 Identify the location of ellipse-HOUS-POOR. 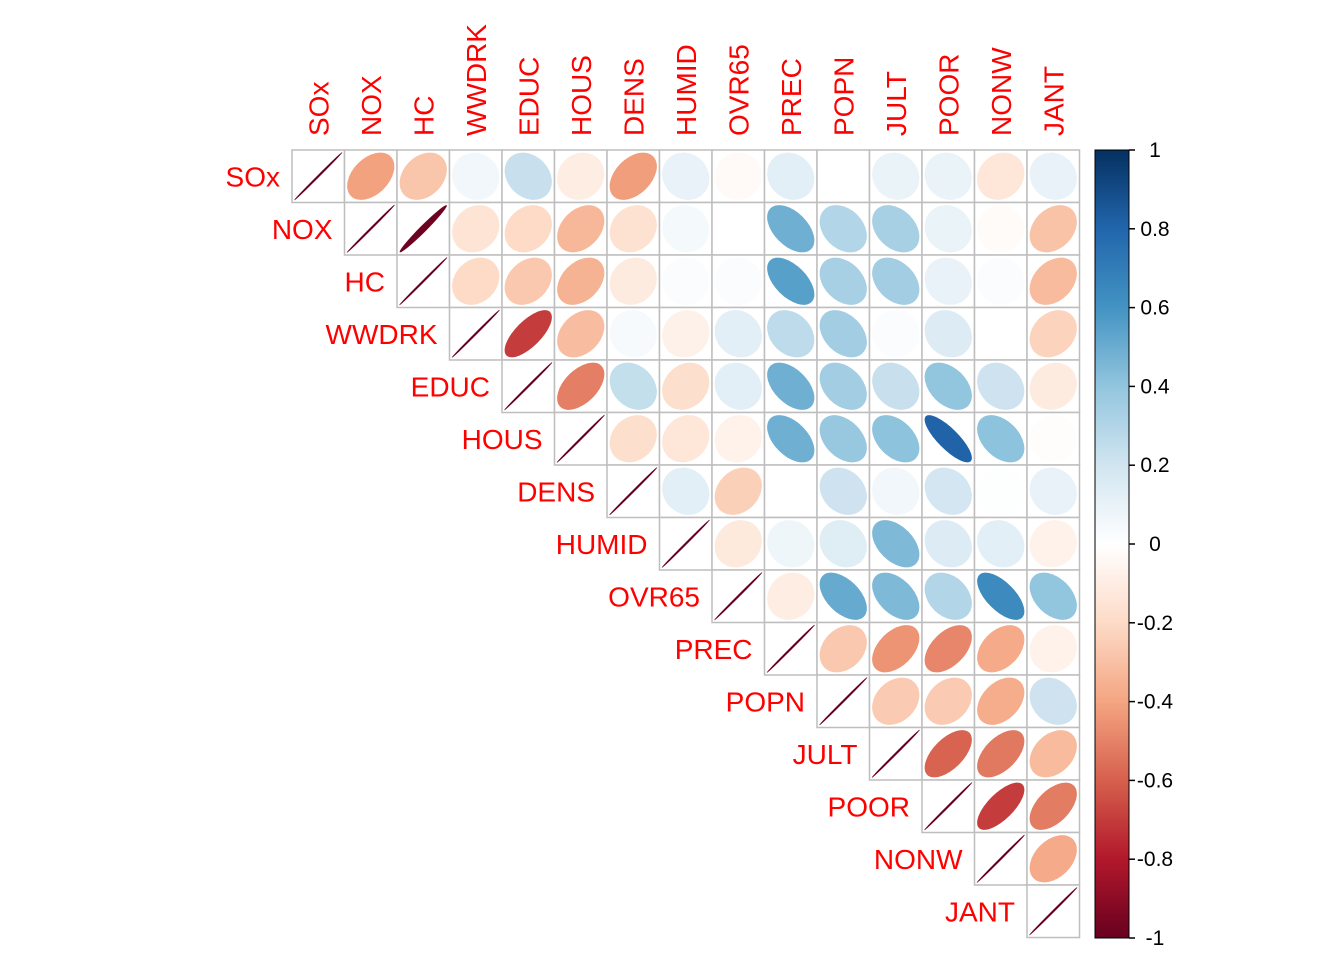
(948, 439).